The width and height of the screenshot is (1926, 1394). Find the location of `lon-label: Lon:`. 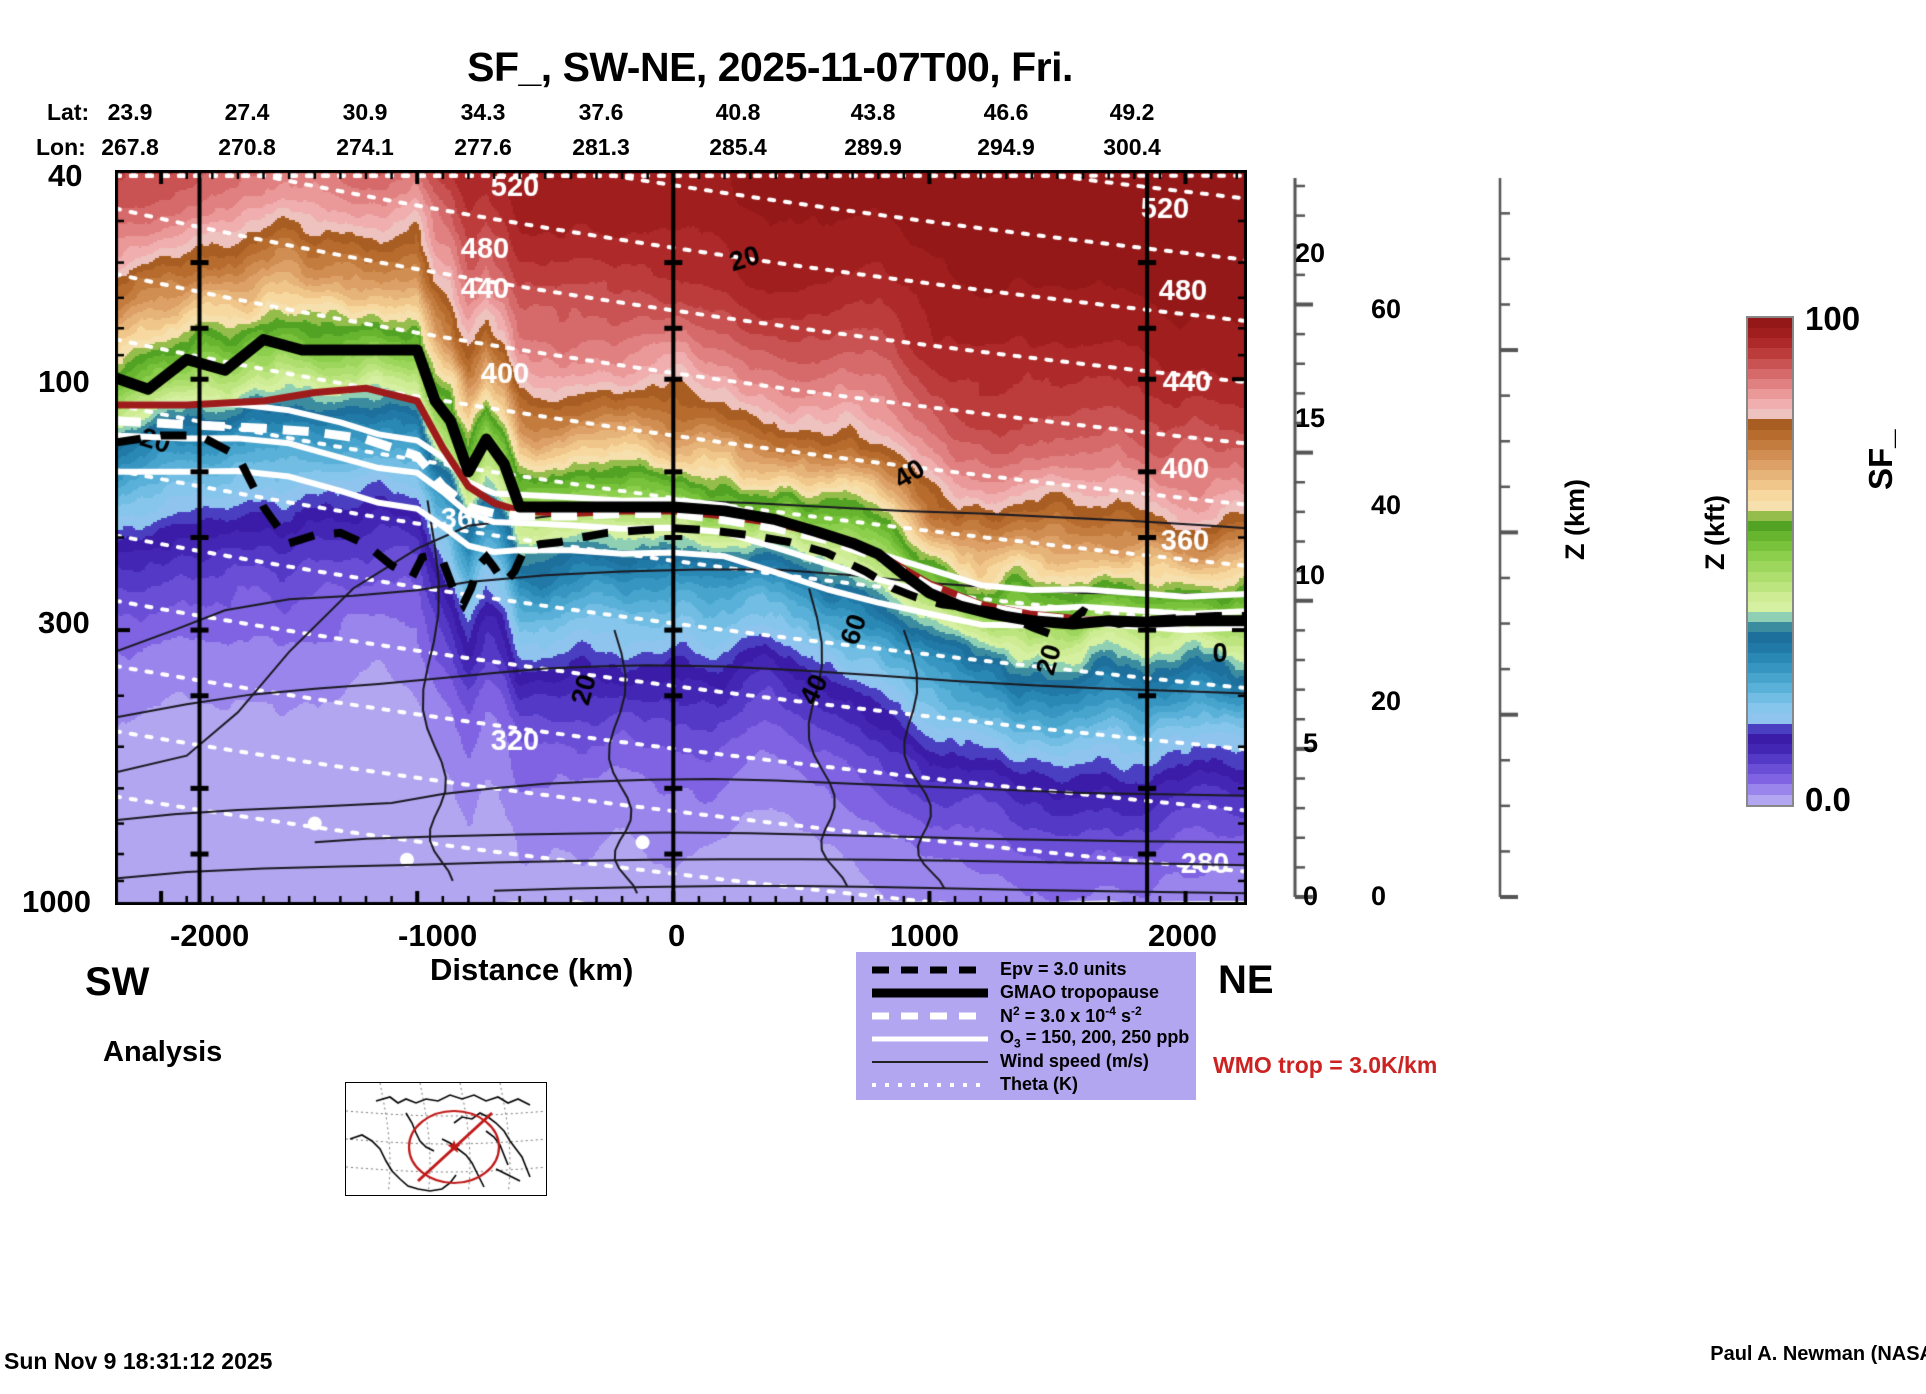

lon-label: Lon: is located at coordinates (61, 147).